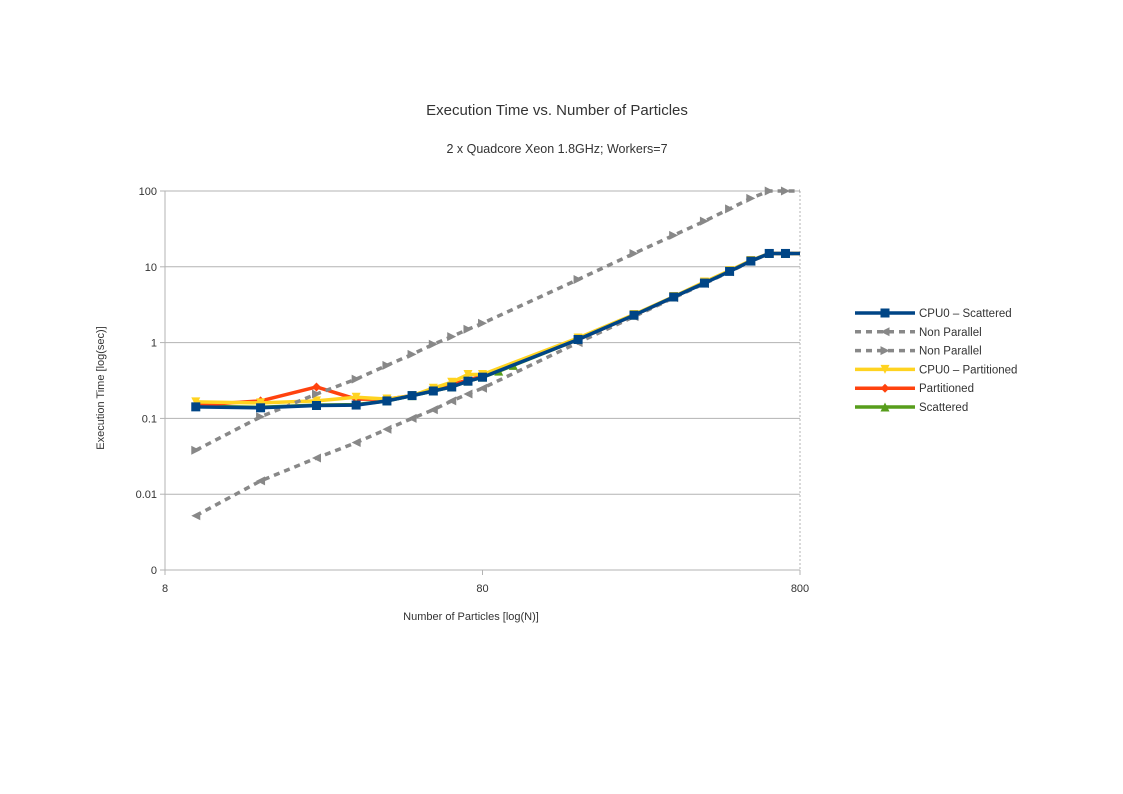  Describe the element at coordinates (150, 381) in the screenshot. I see `y-axis: 0 0.01 0.1 1 10 100` at that location.